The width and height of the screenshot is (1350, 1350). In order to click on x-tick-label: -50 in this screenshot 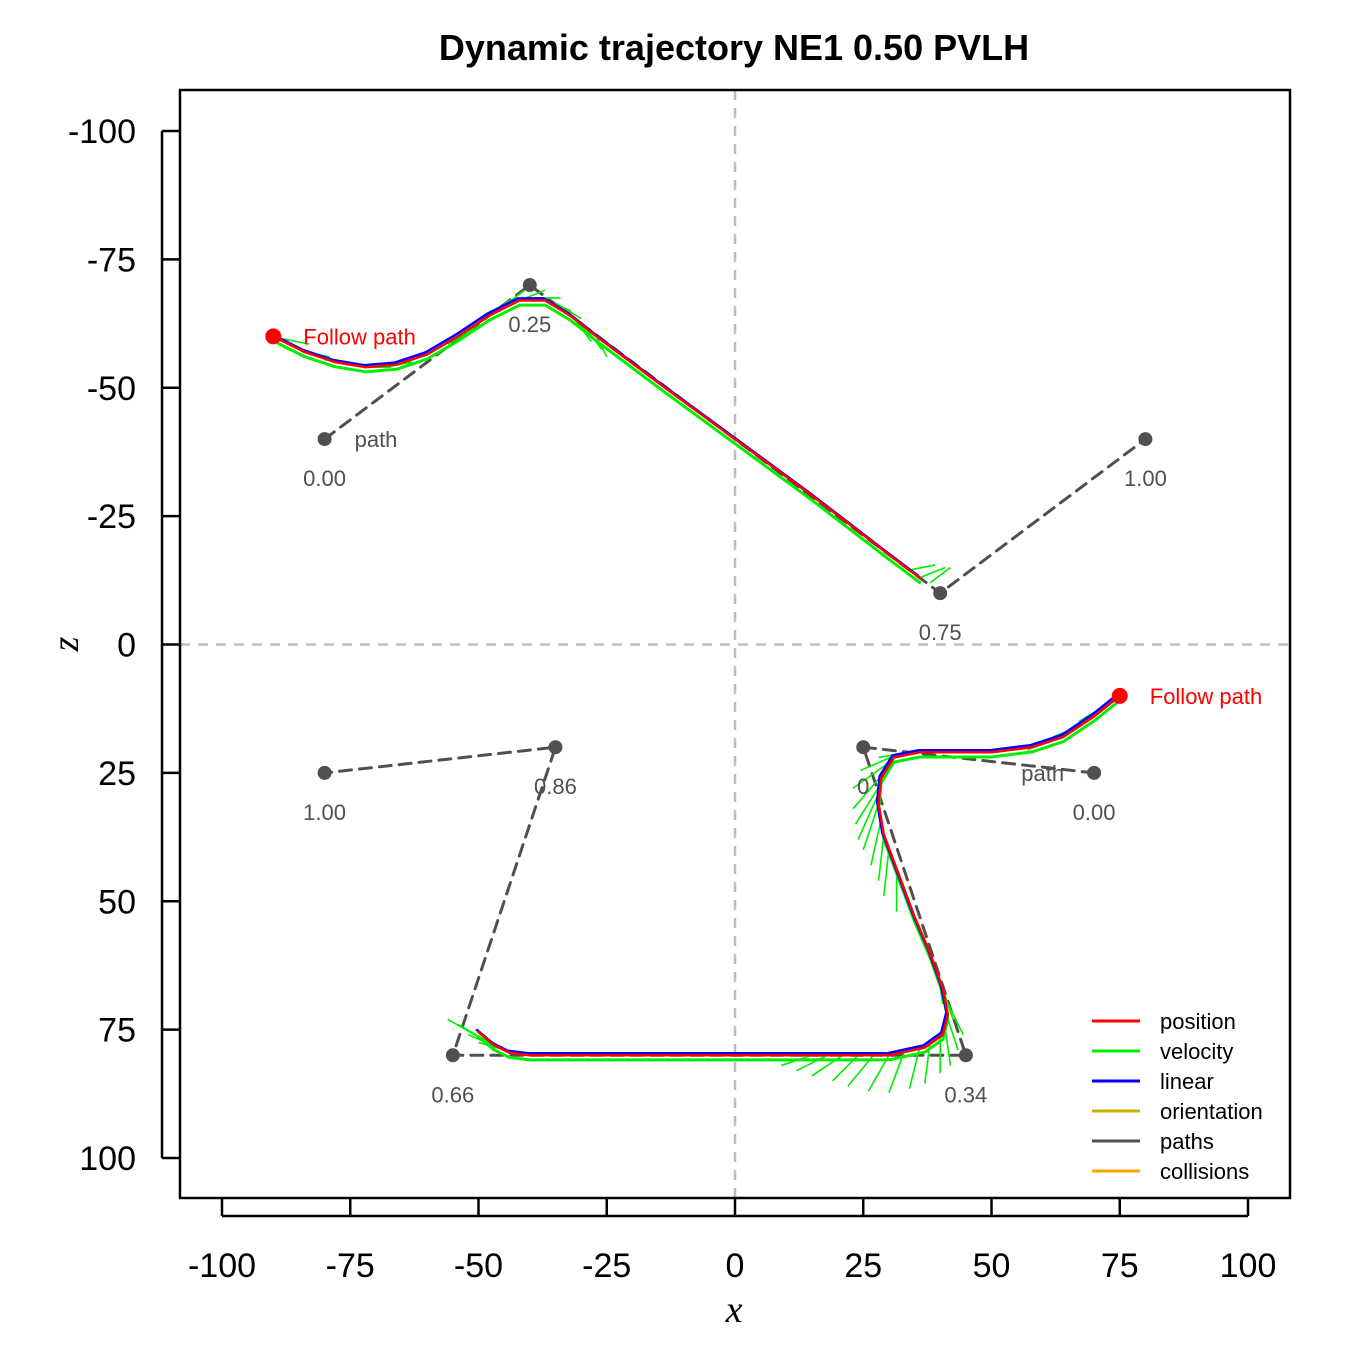, I will do `click(478, 1266)`.